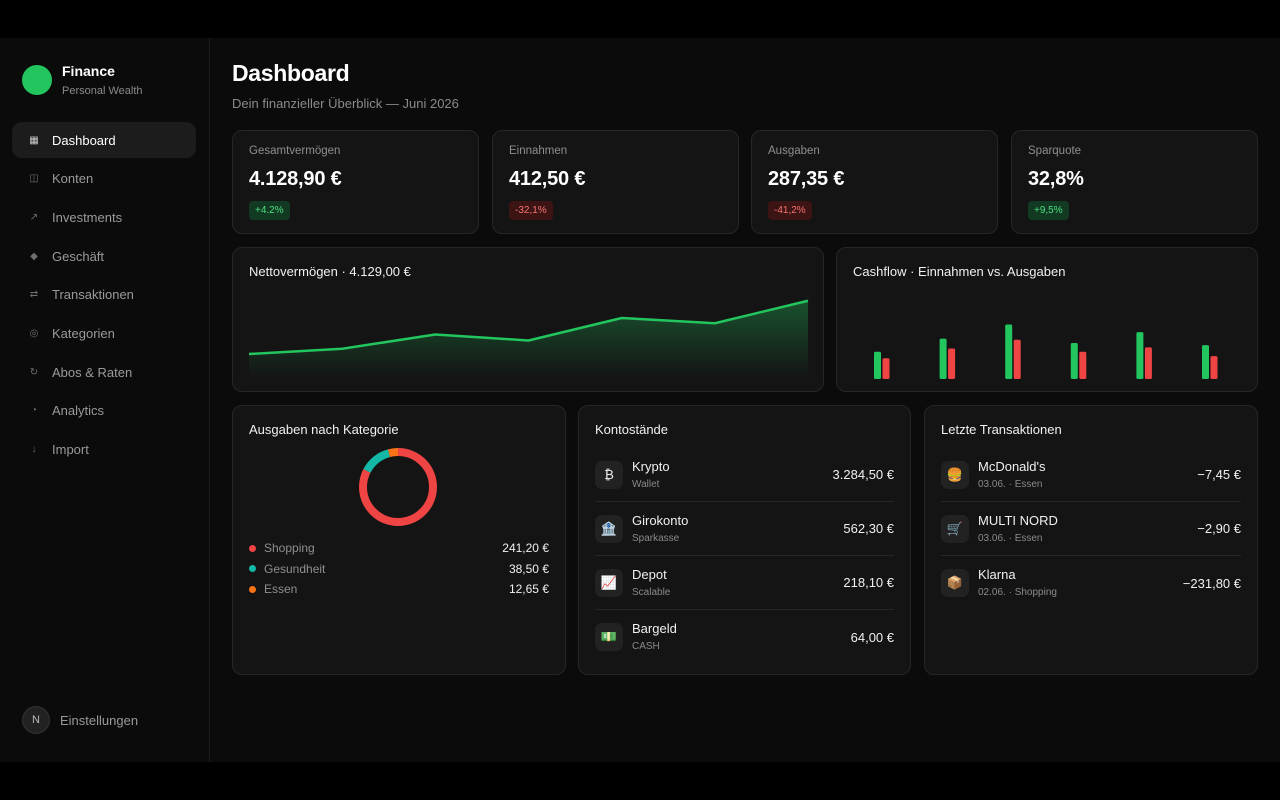 This screenshot has width=1280, height=800. I want to click on avatar: N, so click(36, 720).